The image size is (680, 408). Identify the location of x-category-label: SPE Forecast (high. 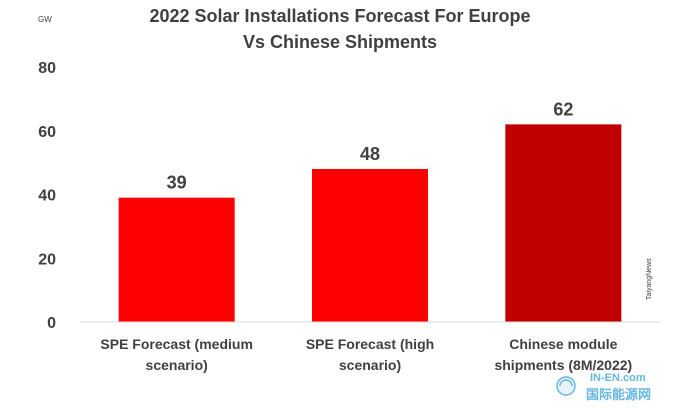
(370, 344).